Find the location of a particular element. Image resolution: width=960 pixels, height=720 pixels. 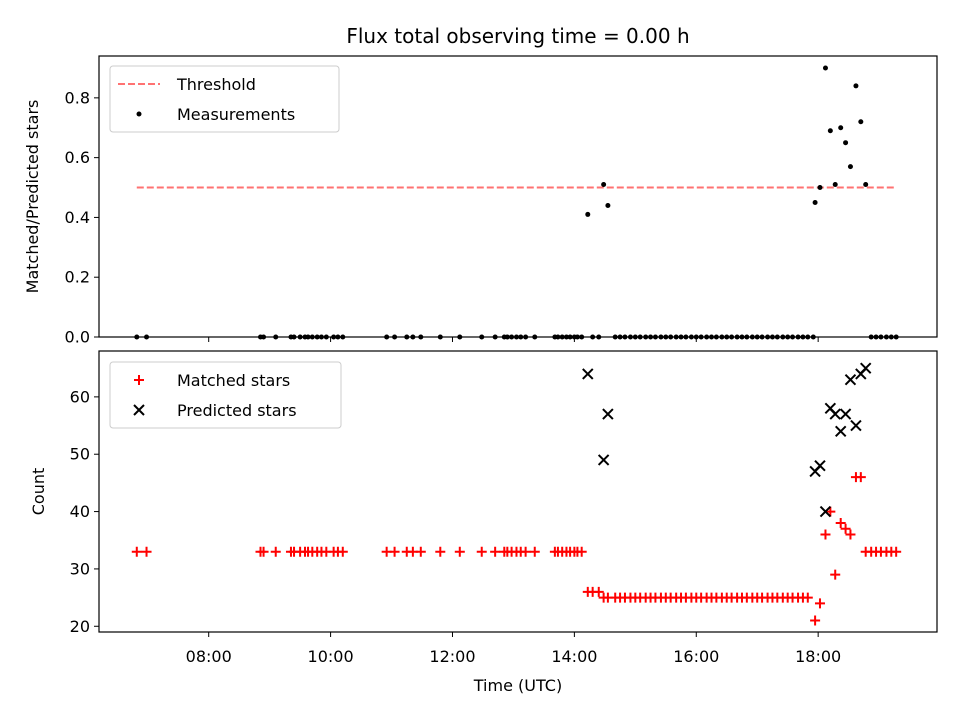

x-axis-label: Time (UTC) is located at coordinates (517, 685).